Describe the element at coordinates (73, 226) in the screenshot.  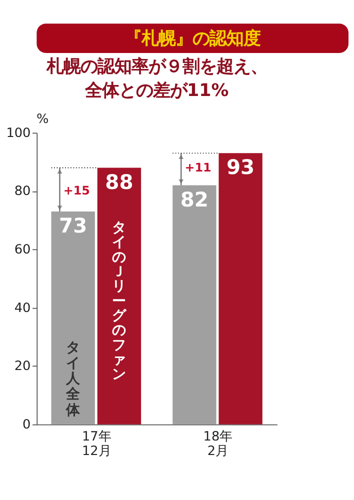
I see `data-label: 73` at that location.